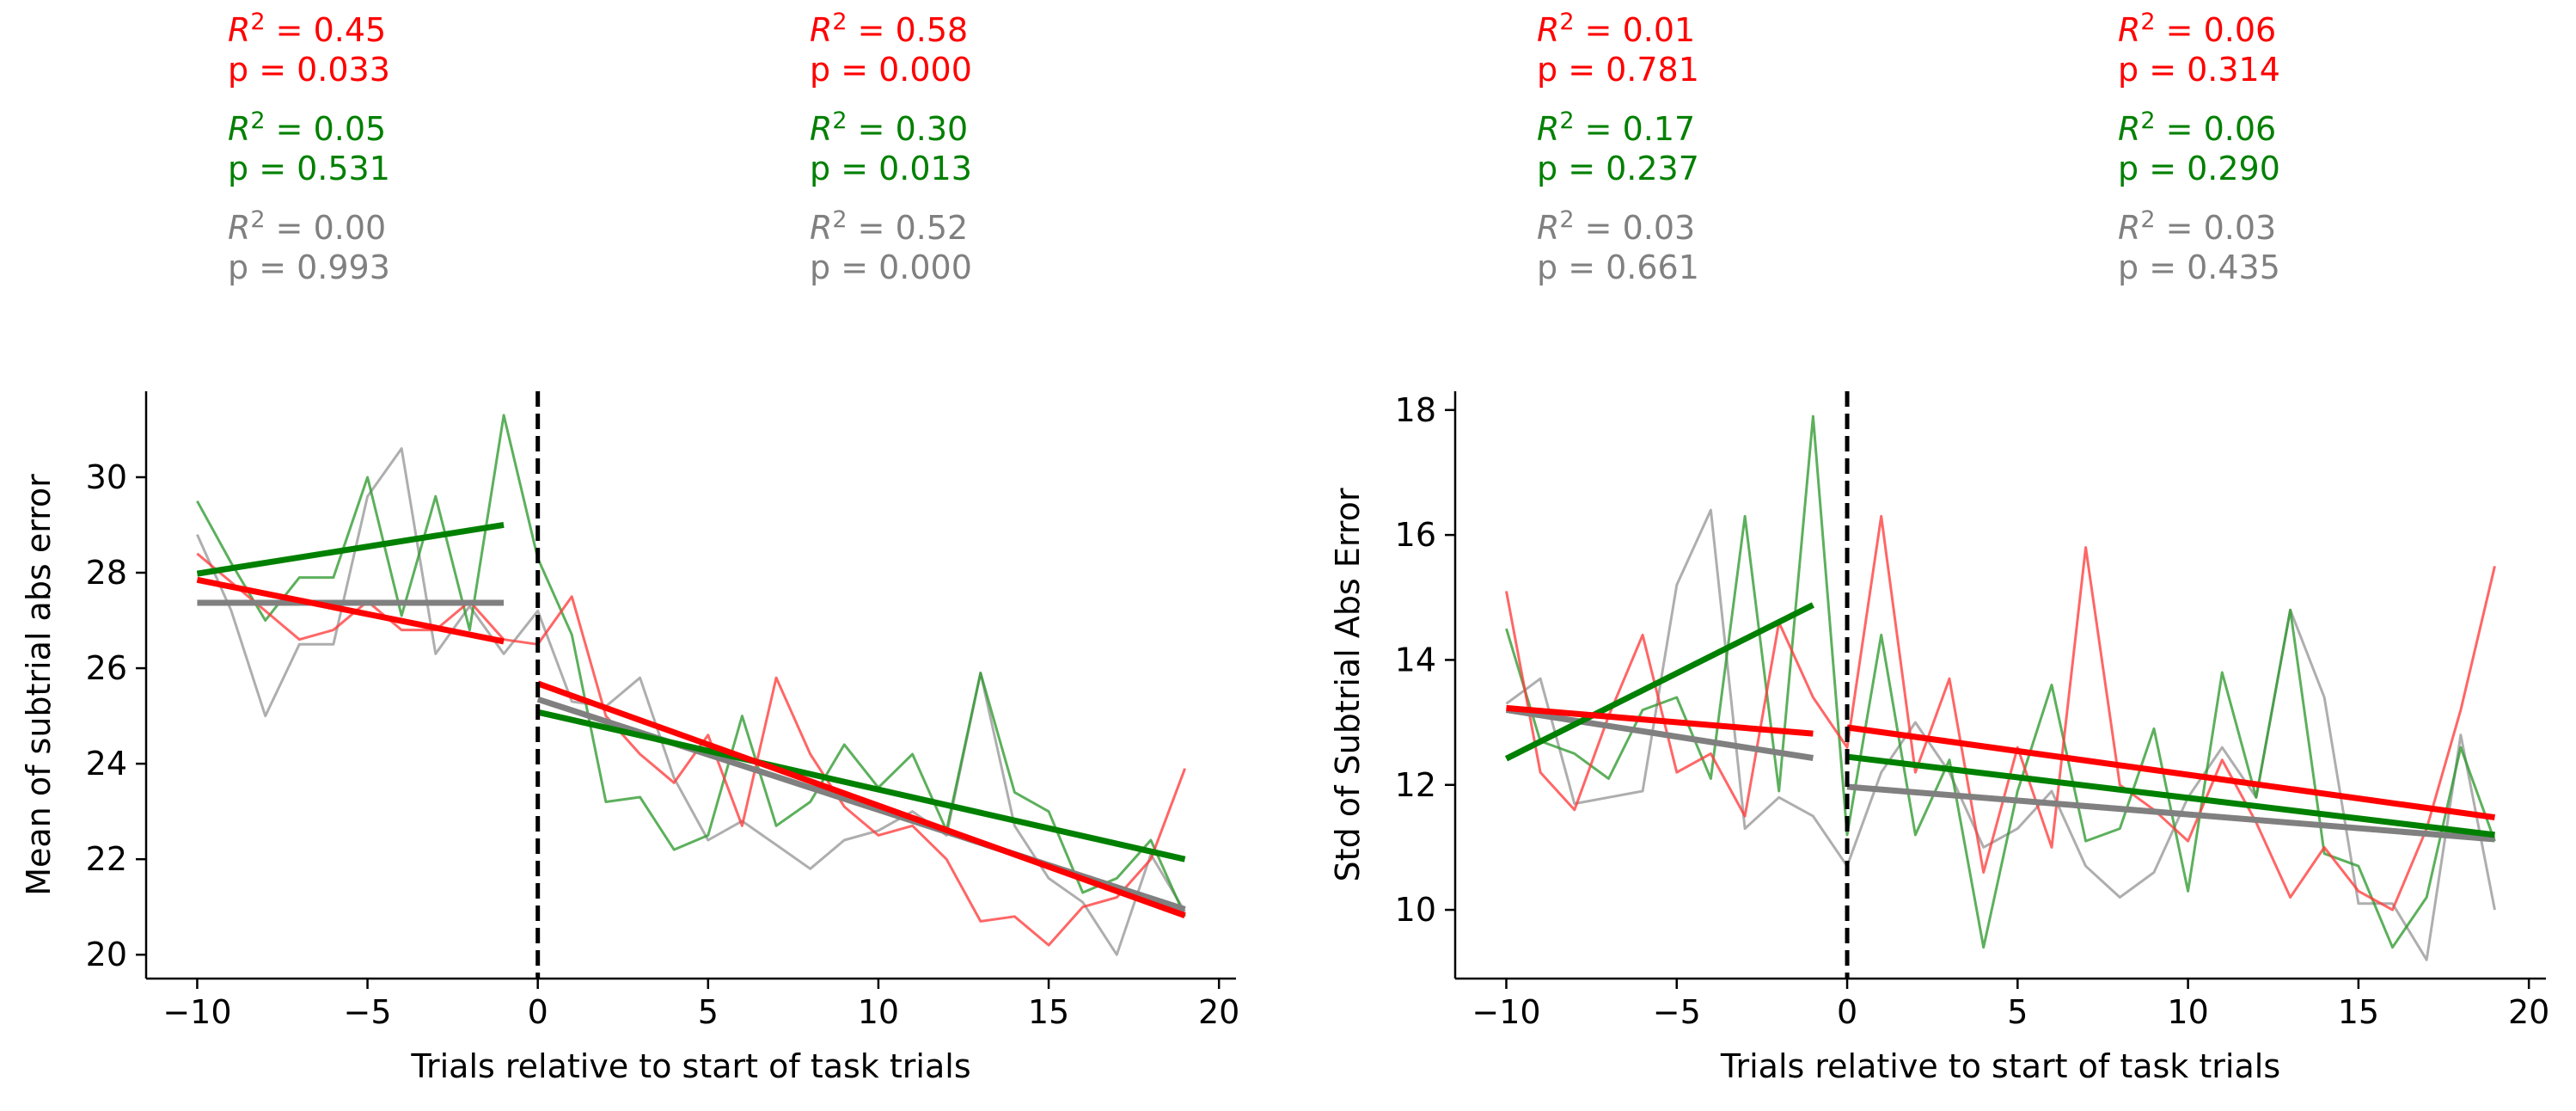 This screenshot has width=2576, height=1111. What do you see at coordinates (891, 268) in the screenshot?
I see `p-value-annotation-gray: p = 0.000` at bounding box center [891, 268].